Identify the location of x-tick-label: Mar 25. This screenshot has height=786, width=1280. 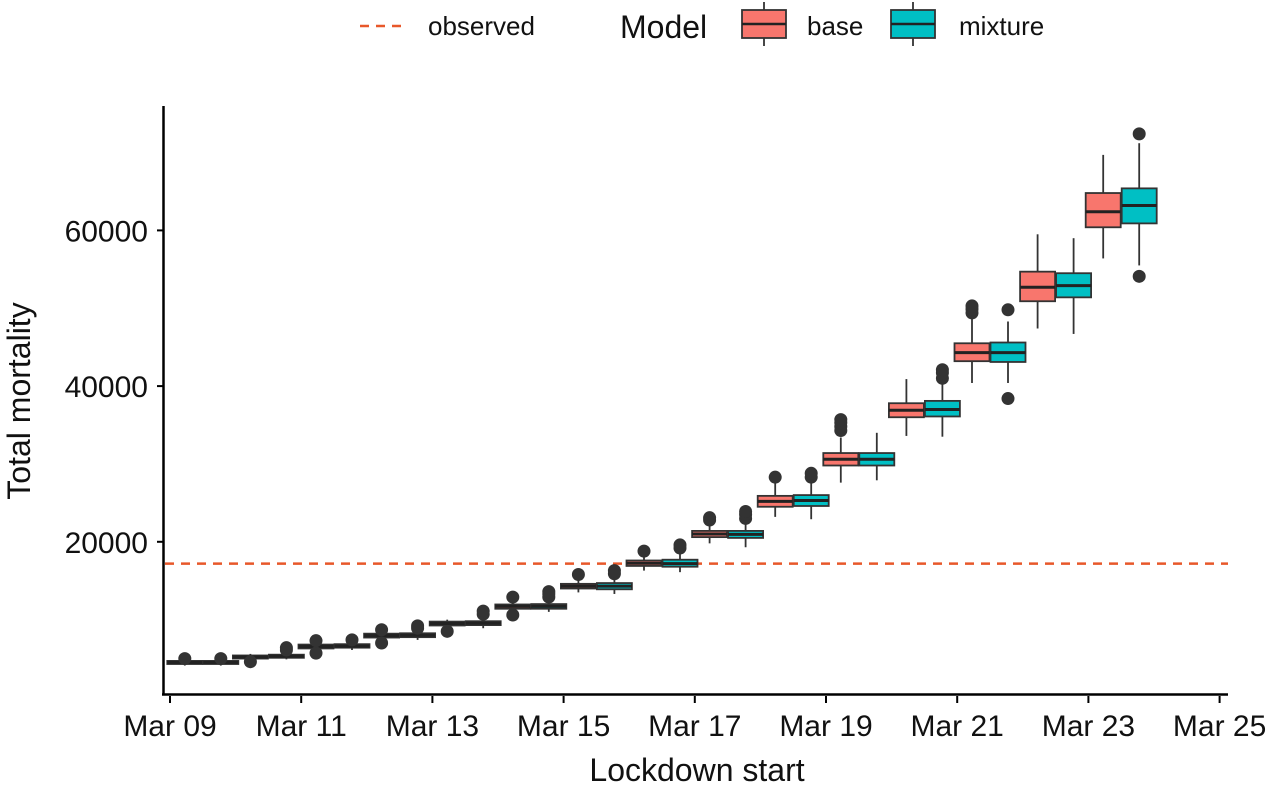
(1219, 726).